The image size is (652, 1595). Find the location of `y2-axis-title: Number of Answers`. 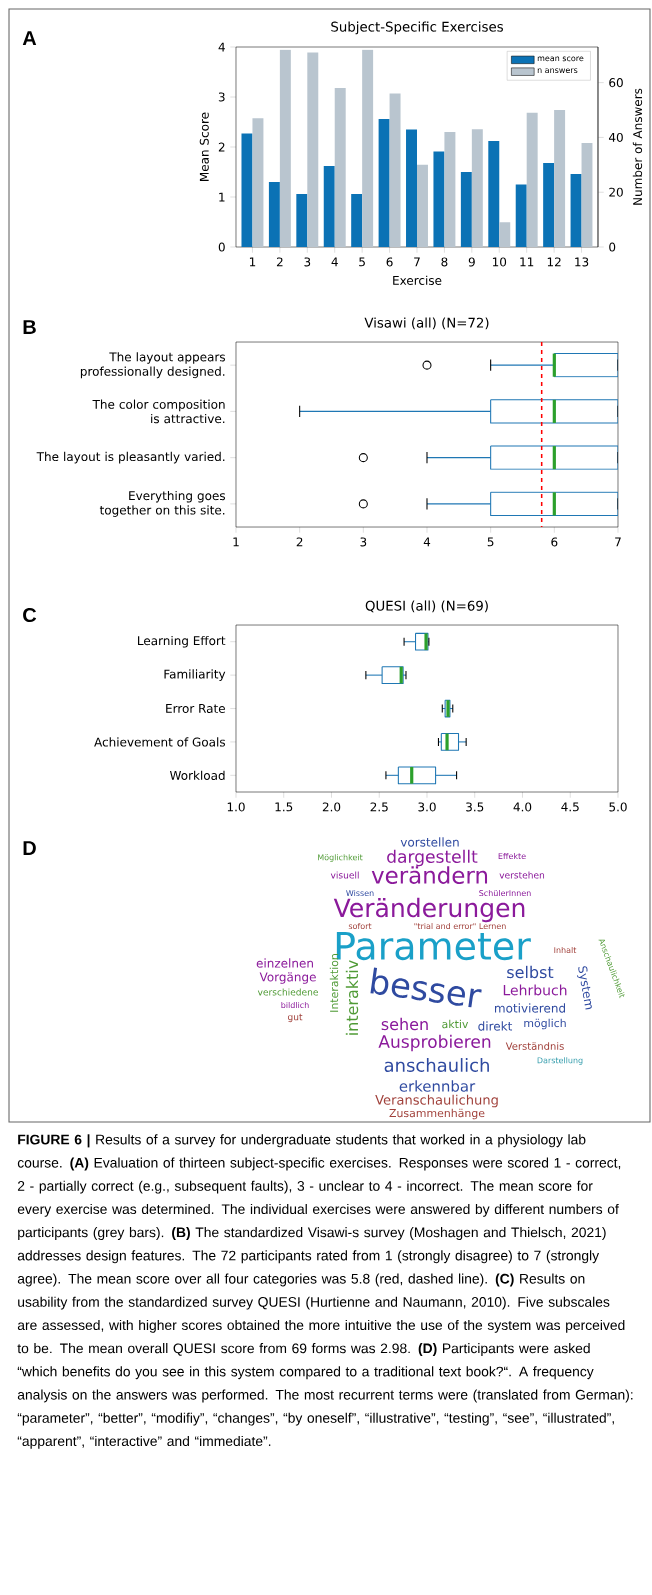

y2-axis-title: Number of Answers is located at coordinates (637, 146).